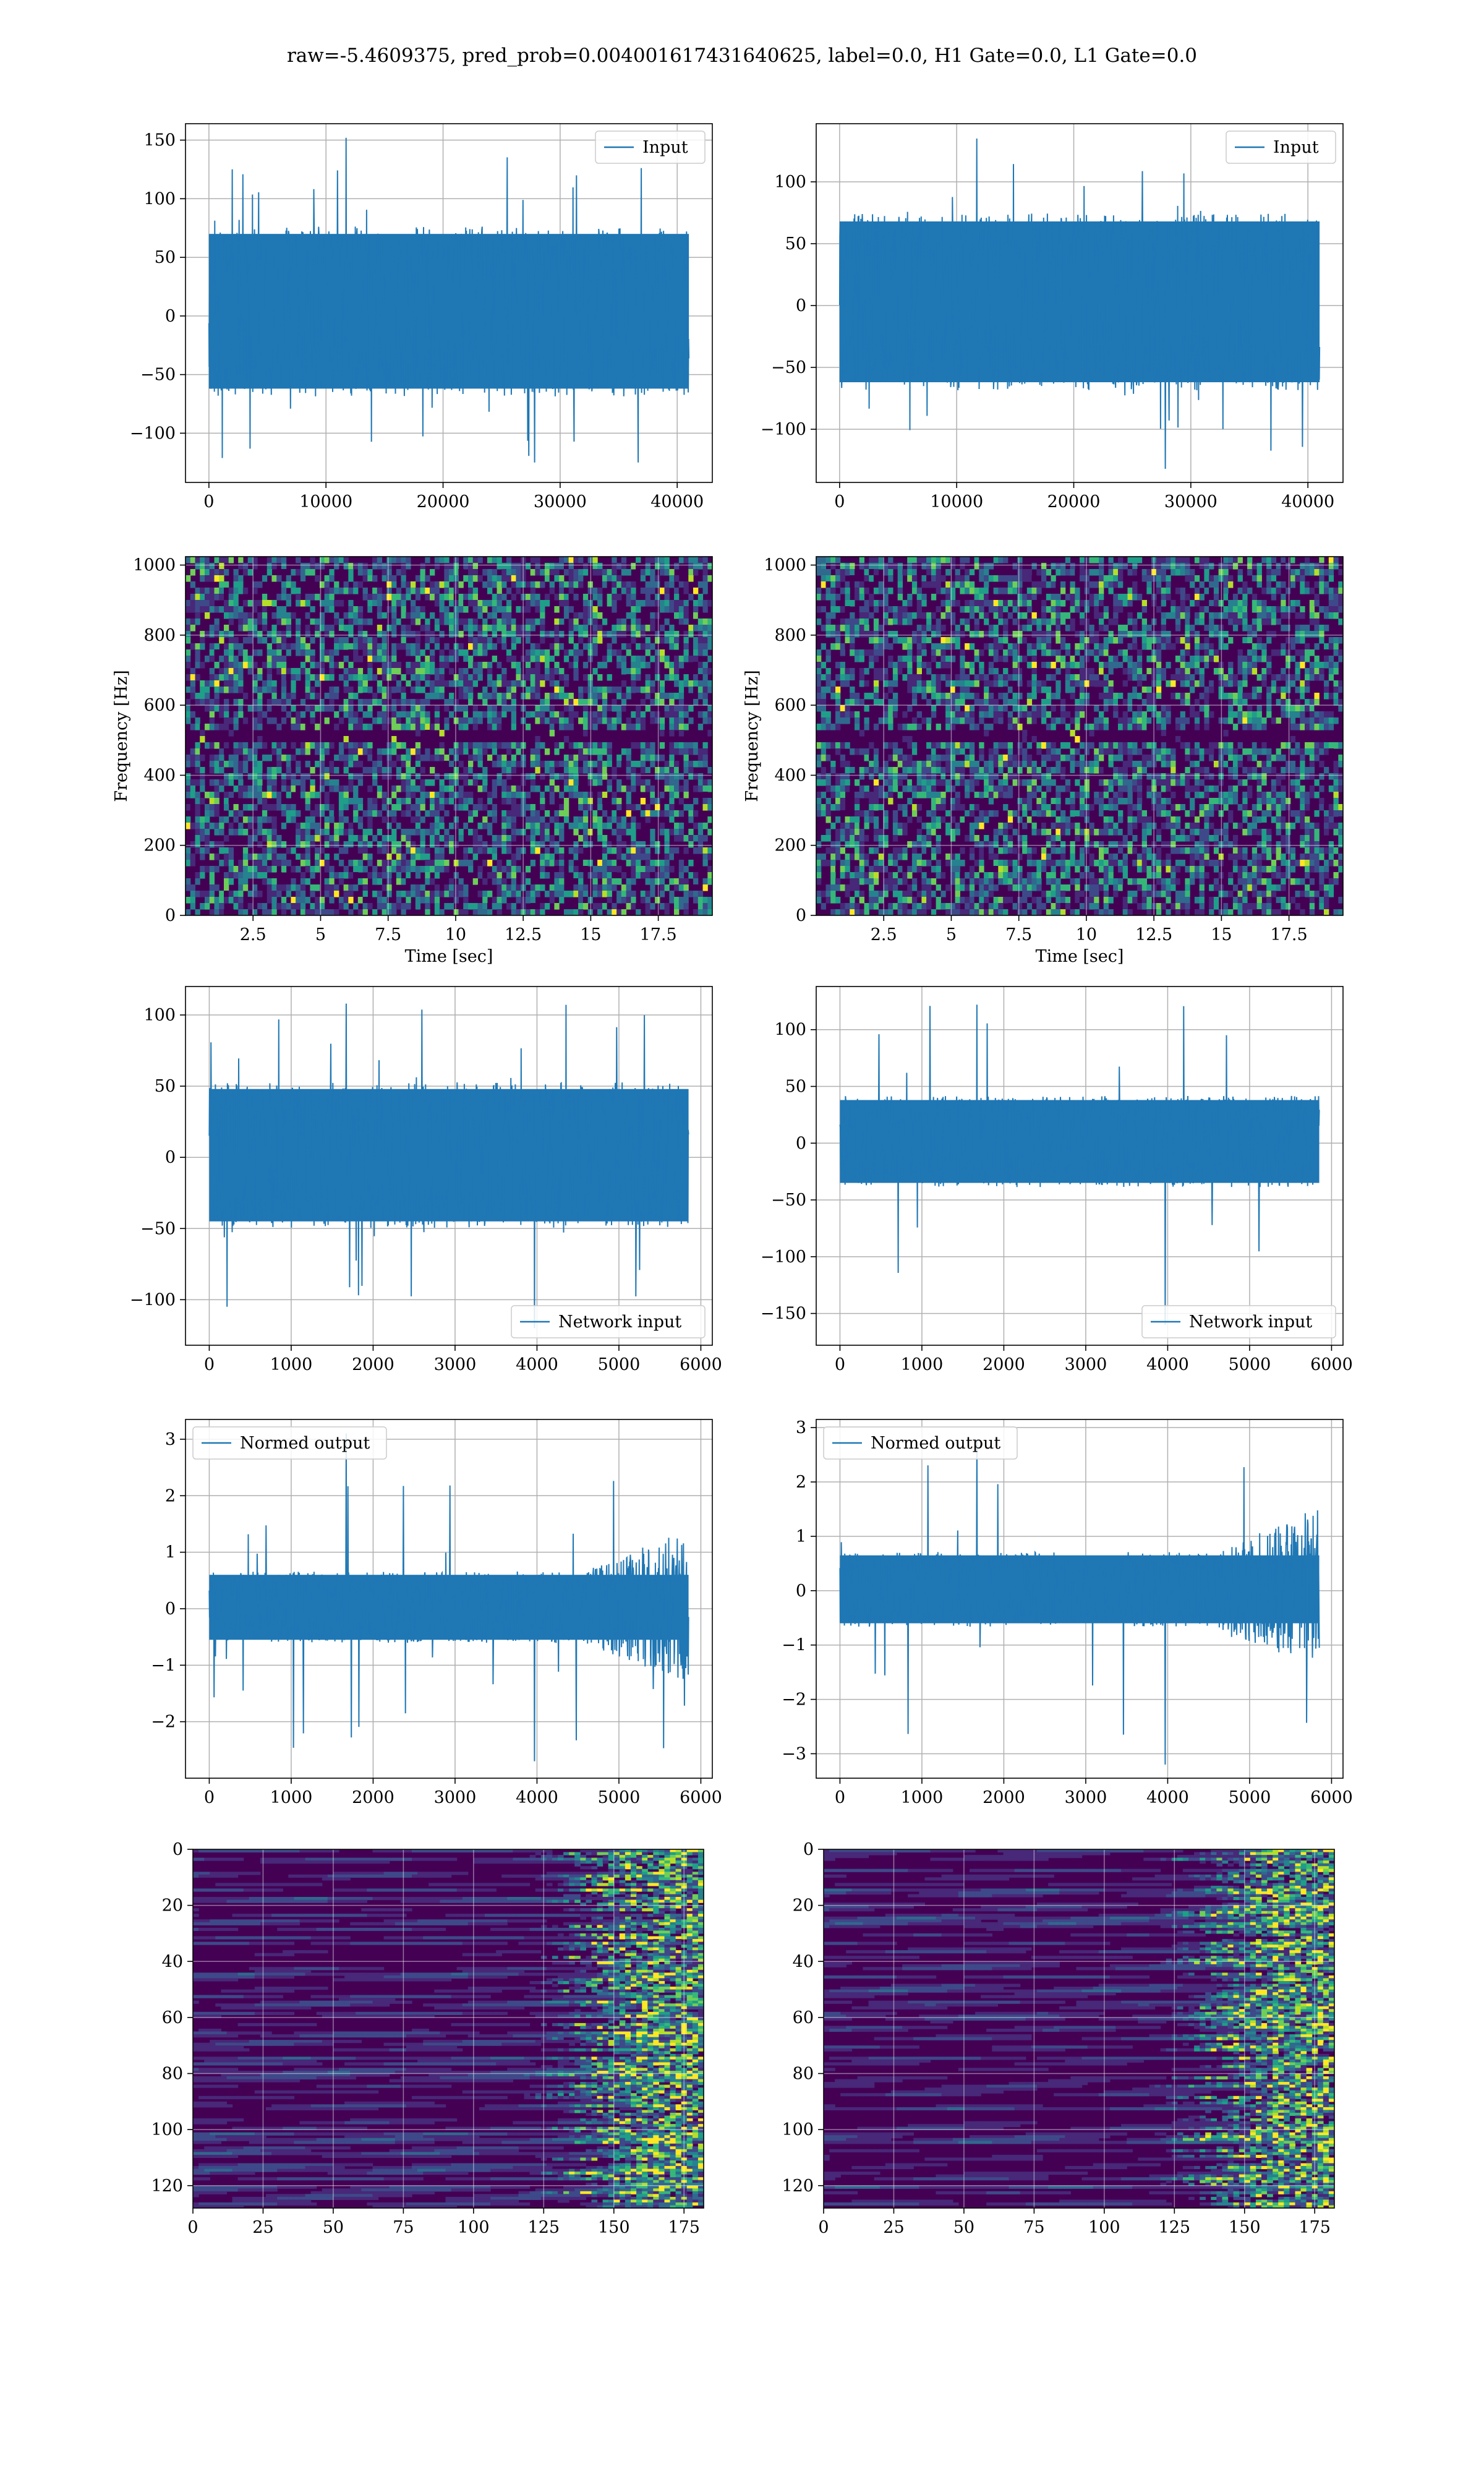  Describe the element at coordinates (684, 2227) in the screenshot. I see `x-tick-label: 175` at that location.